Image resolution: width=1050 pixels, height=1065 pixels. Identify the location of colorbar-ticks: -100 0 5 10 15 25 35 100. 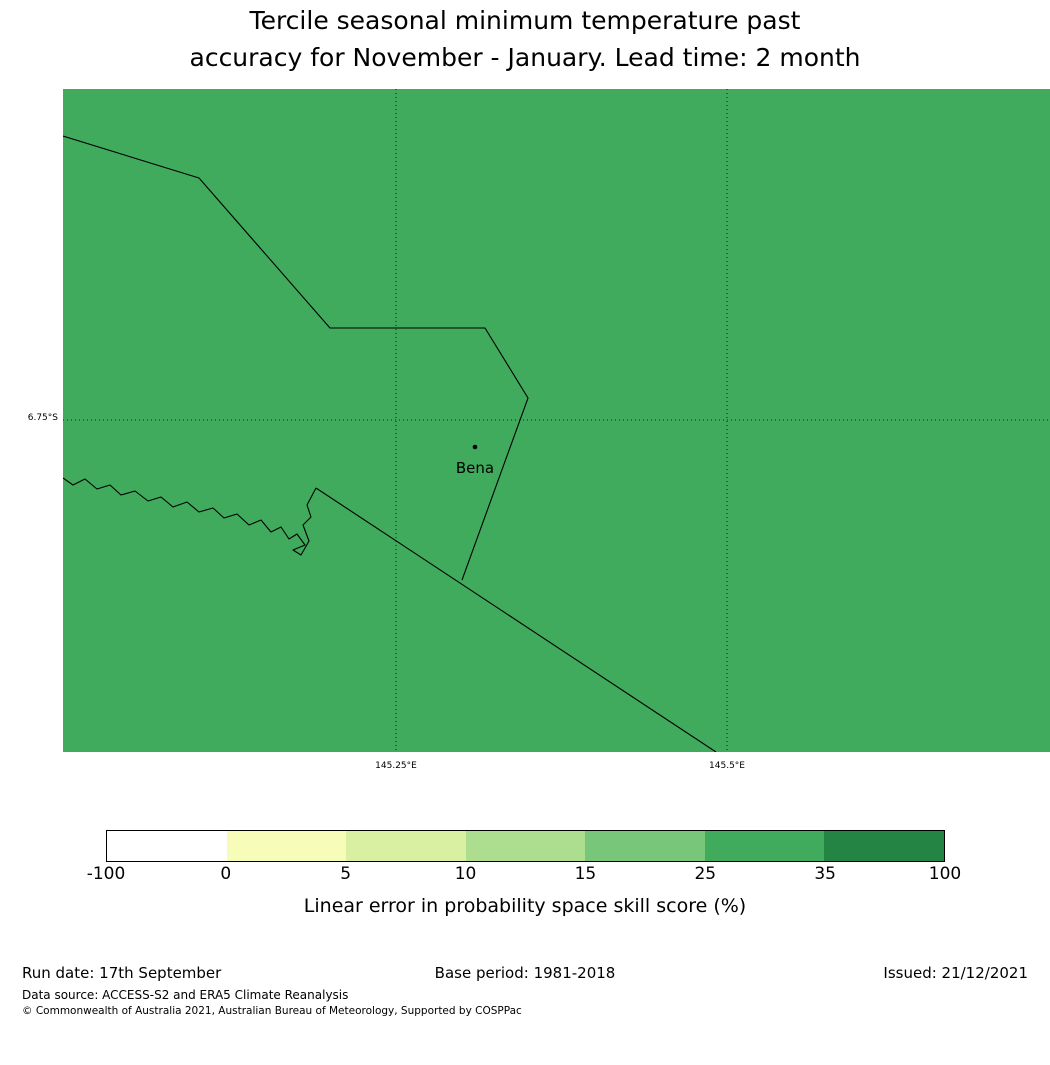
(524, 877).